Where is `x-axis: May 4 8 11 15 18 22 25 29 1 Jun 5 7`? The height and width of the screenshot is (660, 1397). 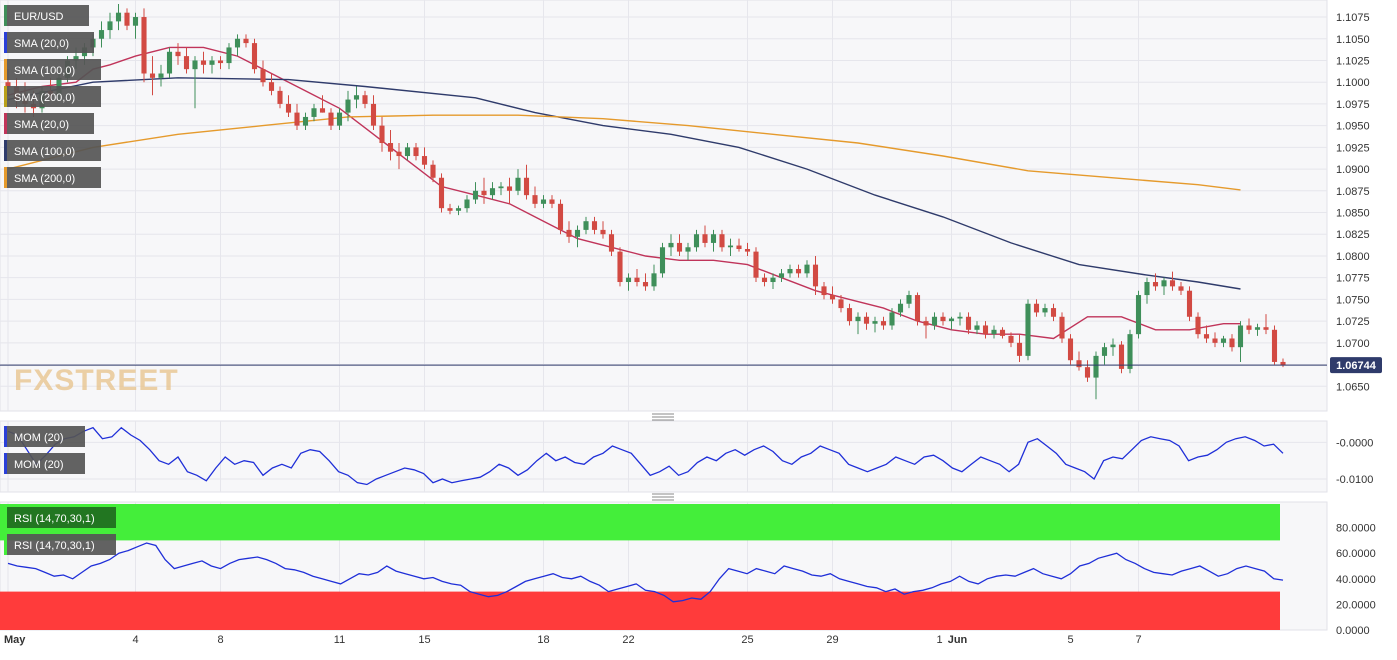
x-axis: May 4 8 11 15 18 22 25 29 1 Jun 5 7 is located at coordinates (573, 640).